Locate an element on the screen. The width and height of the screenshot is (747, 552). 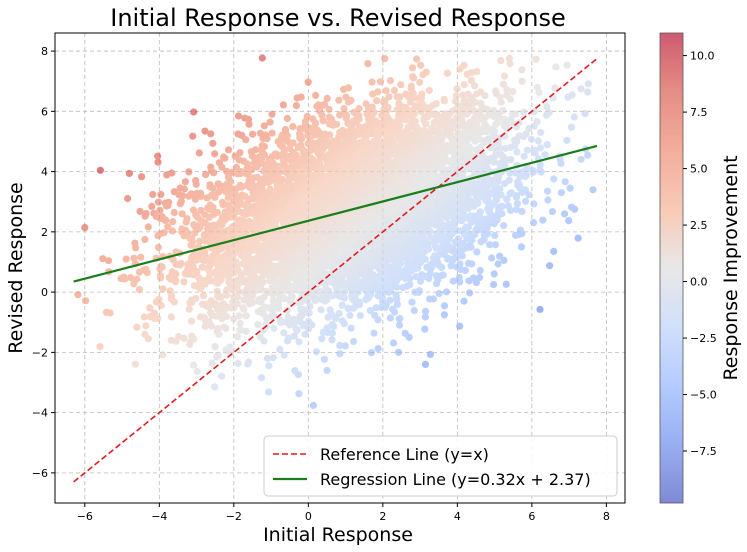
chart-title: Initial Response vs. Revised Response is located at coordinates (338, 18).